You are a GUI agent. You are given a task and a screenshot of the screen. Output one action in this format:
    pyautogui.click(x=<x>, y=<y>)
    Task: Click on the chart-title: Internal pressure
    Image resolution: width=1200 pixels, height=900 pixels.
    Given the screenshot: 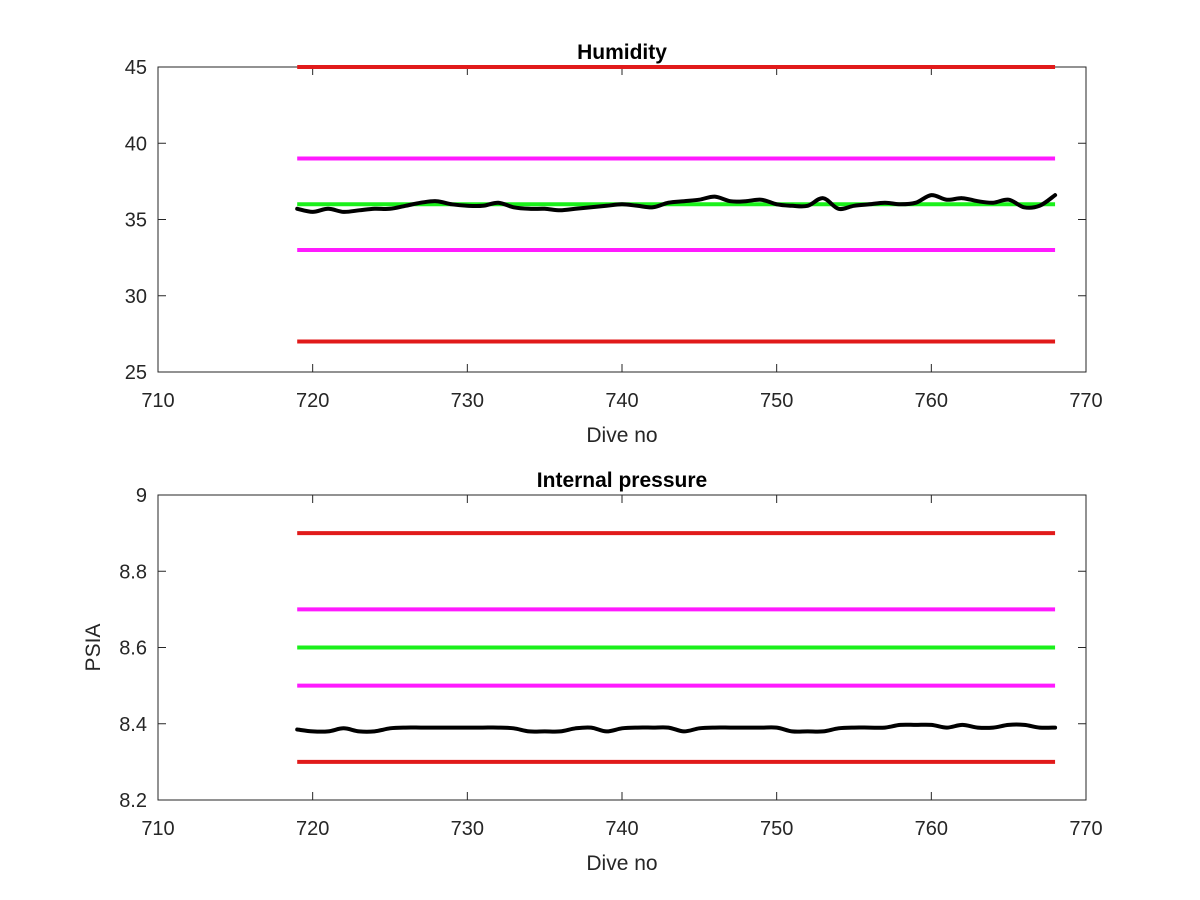 What is the action you would take?
    pyautogui.click(x=622, y=480)
    